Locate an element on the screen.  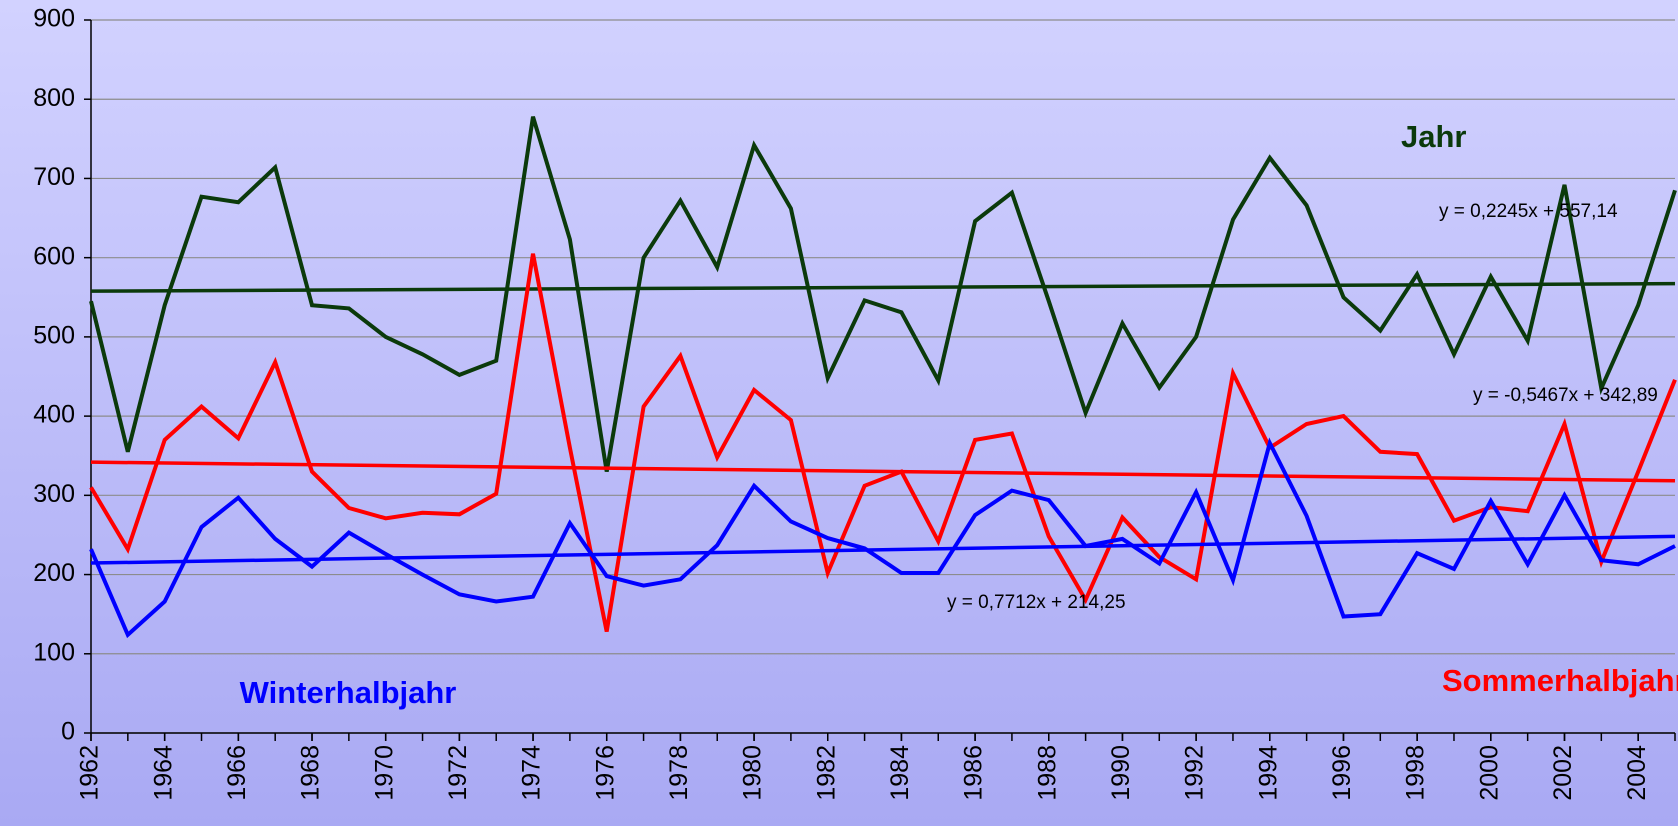
trend-equation: y = 0,2245x + 557,14 is located at coordinates (1528, 211).